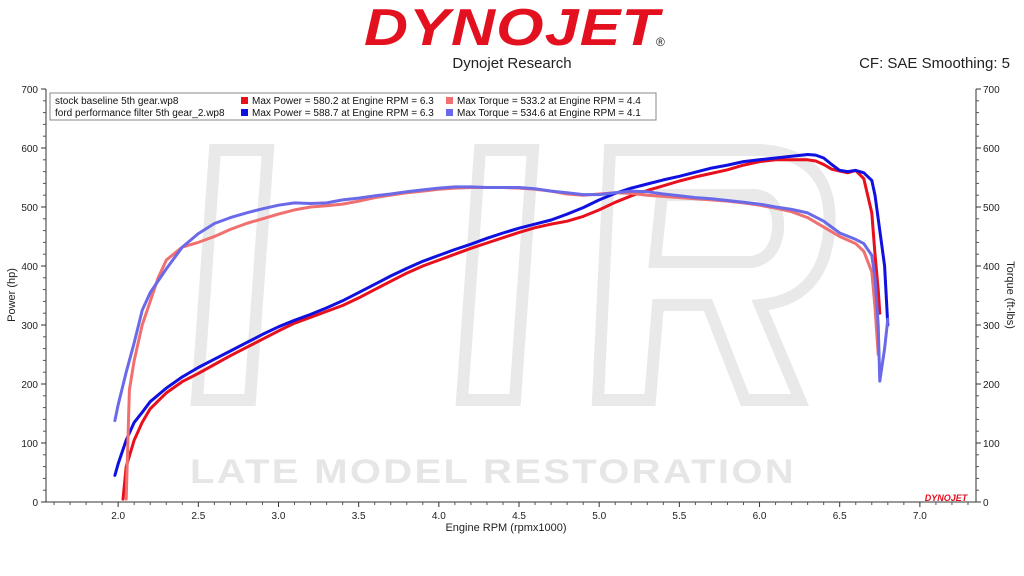 The image size is (1024, 576). I want to click on y-left-tick-label: 600, so click(29, 149).